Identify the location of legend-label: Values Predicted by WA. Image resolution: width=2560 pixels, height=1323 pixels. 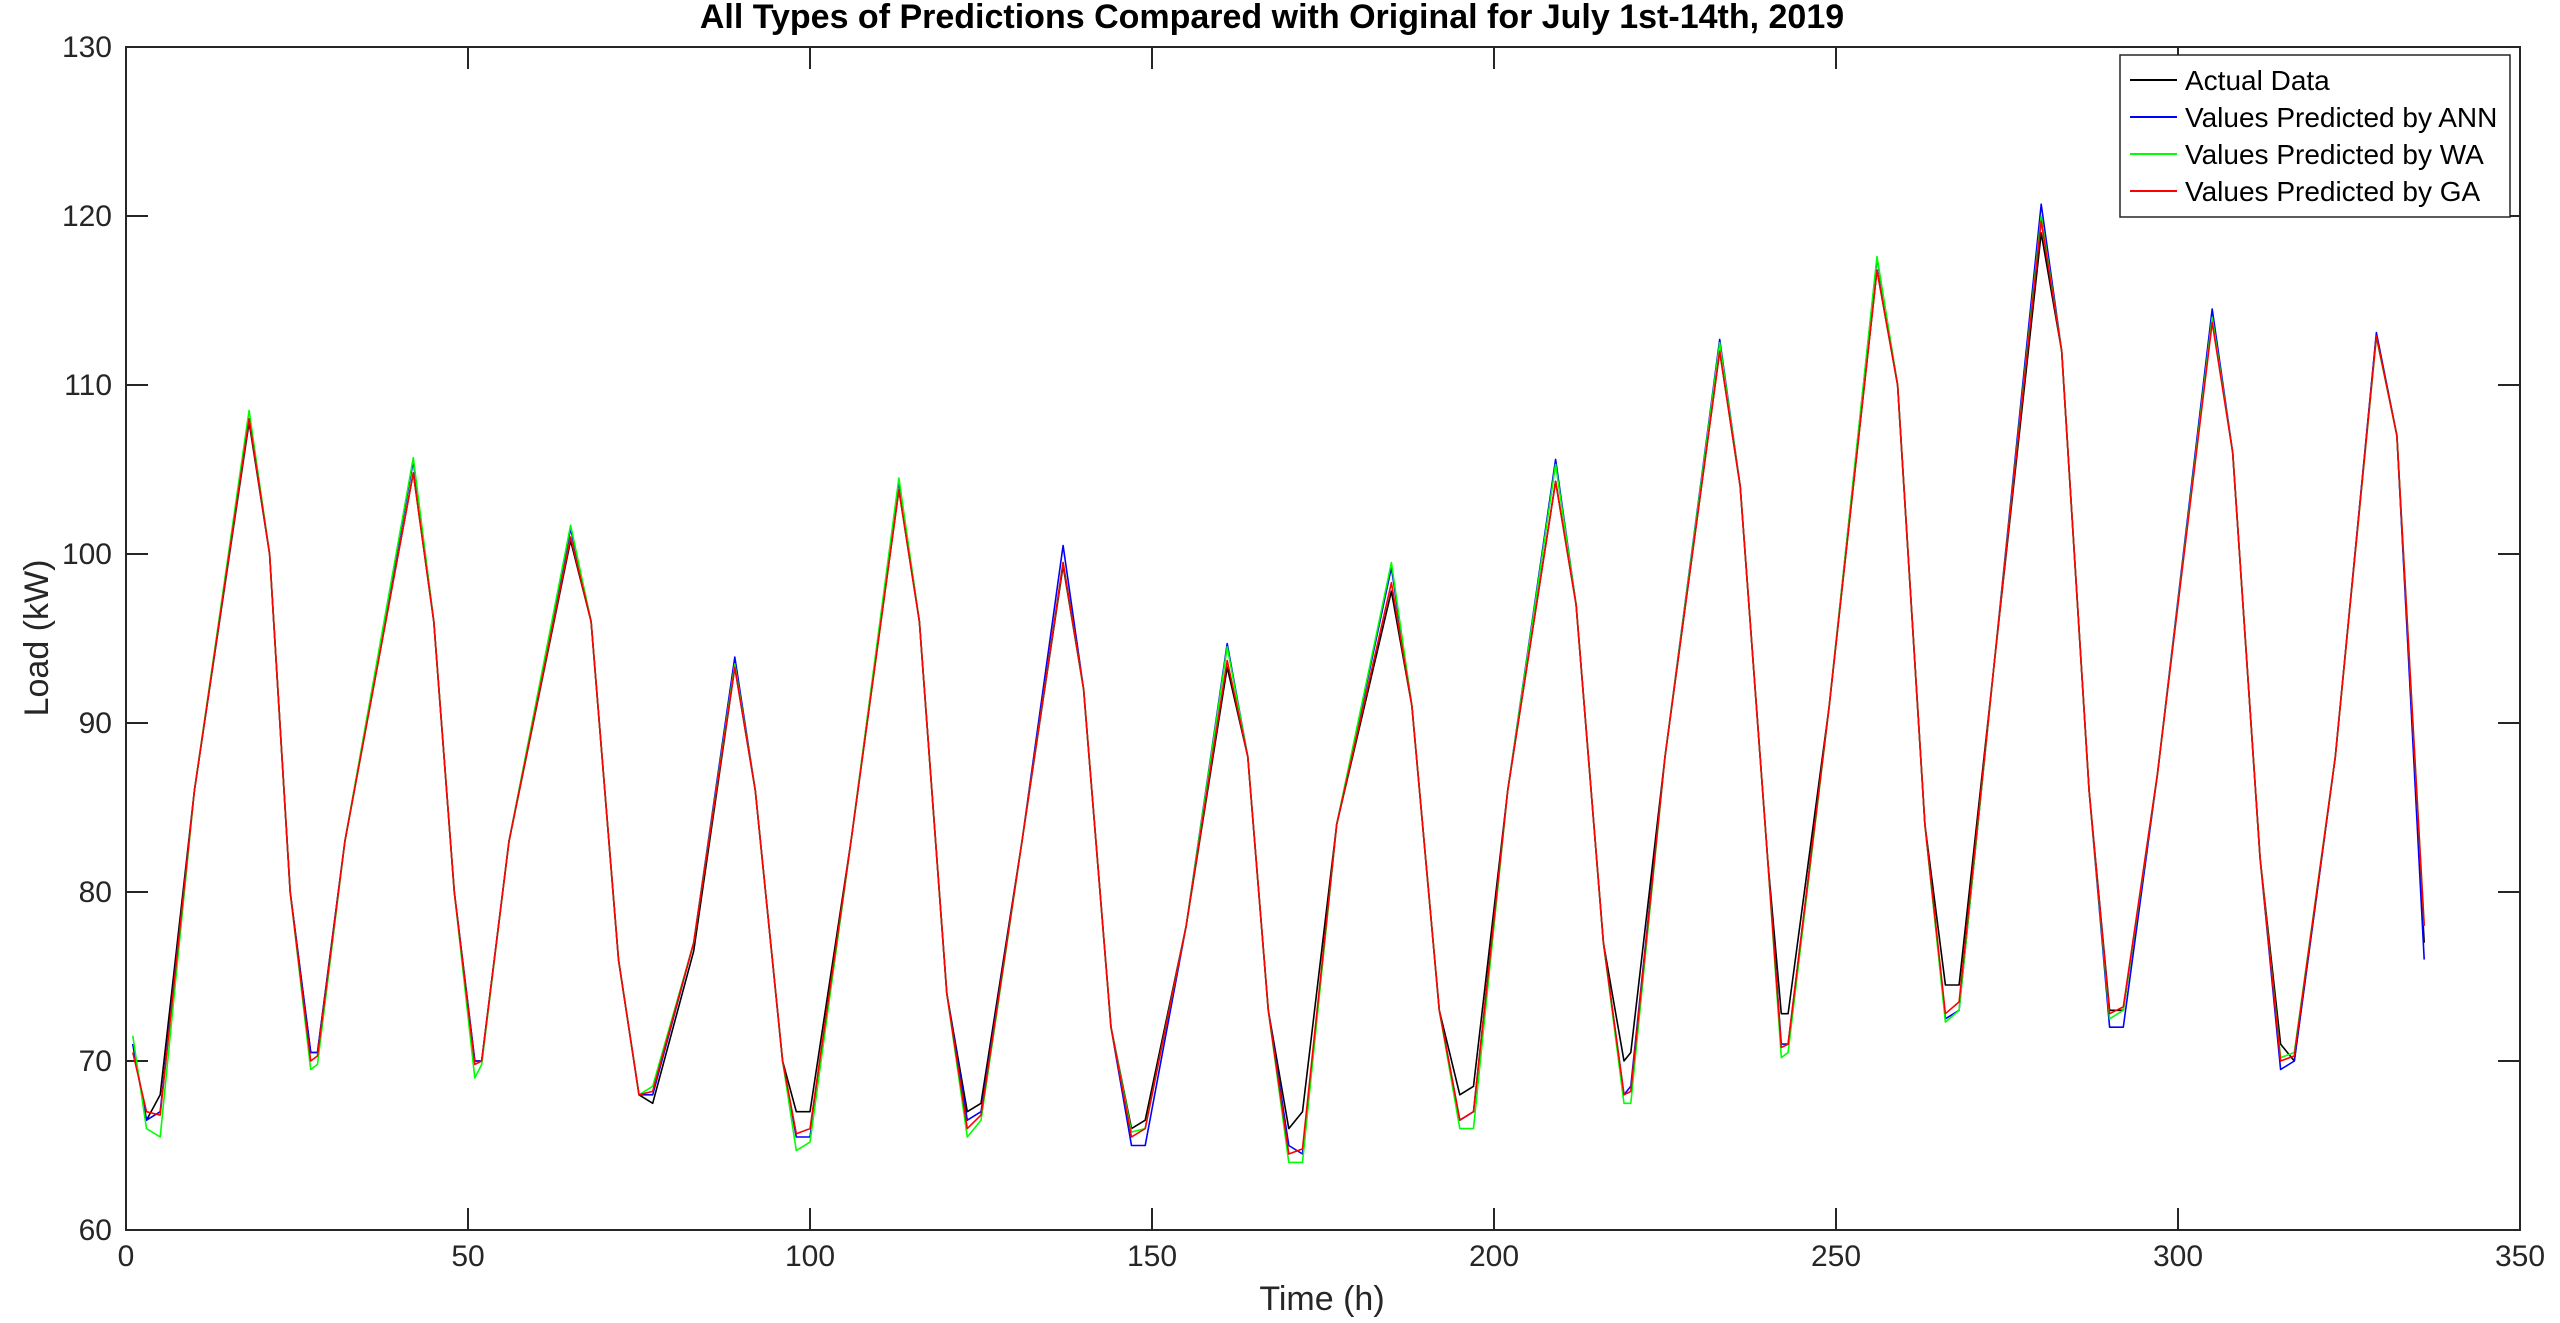
(2334, 154).